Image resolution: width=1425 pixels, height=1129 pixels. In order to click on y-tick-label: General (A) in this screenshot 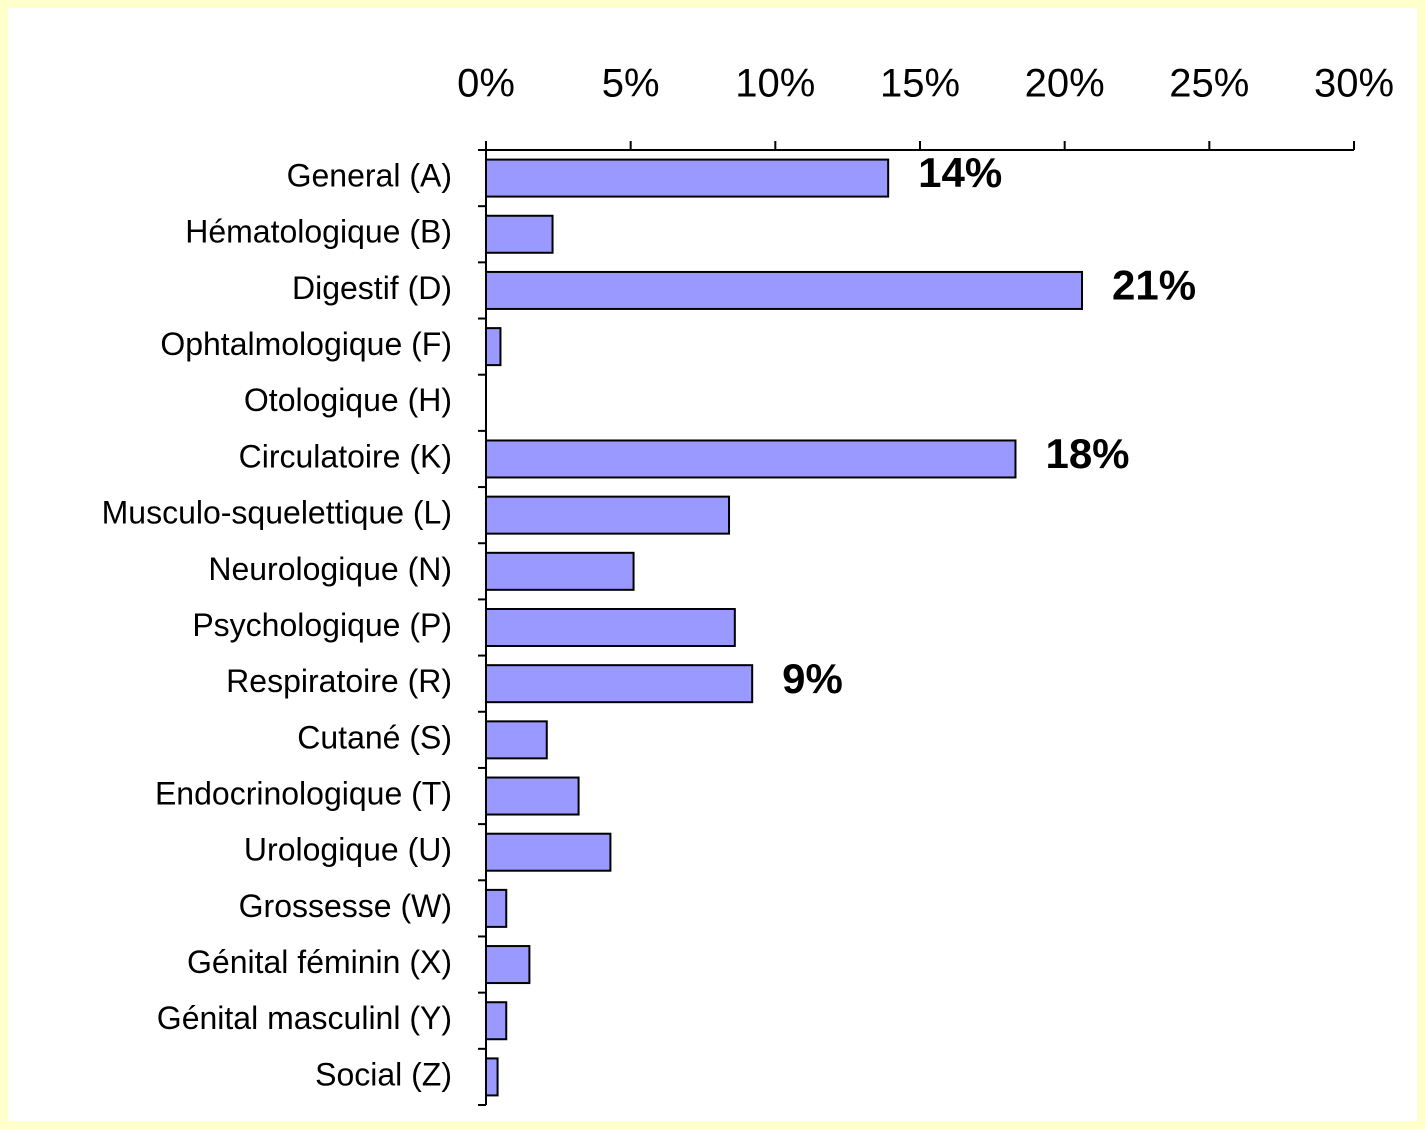, I will do `click(369, 176)`.